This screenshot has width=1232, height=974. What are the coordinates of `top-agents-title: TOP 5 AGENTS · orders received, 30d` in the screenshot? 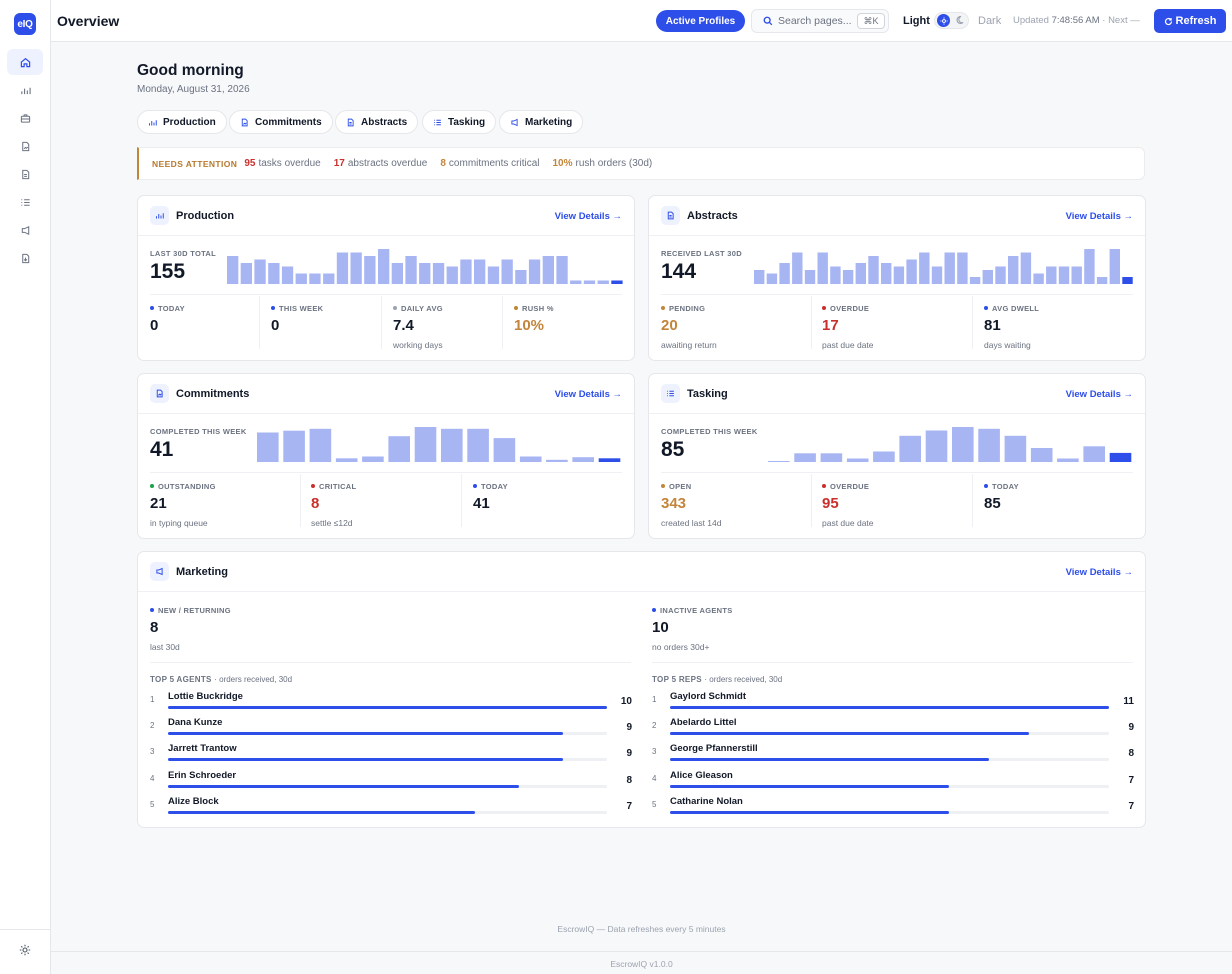 It's located at (221, 679).